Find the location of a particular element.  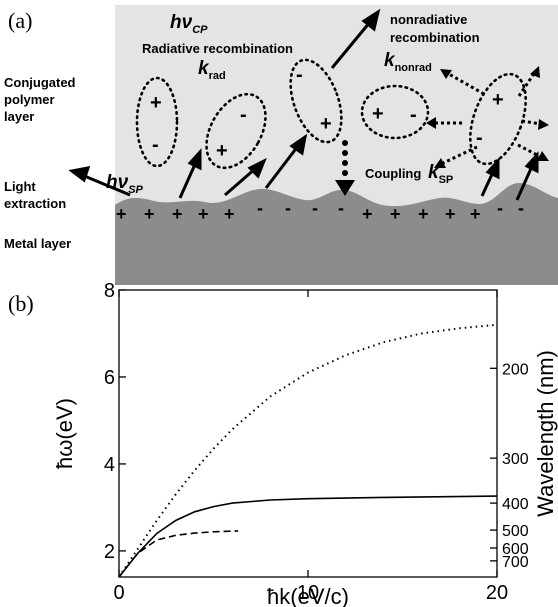

y2-tick-label: 200 is located at coordinates (515, 369).